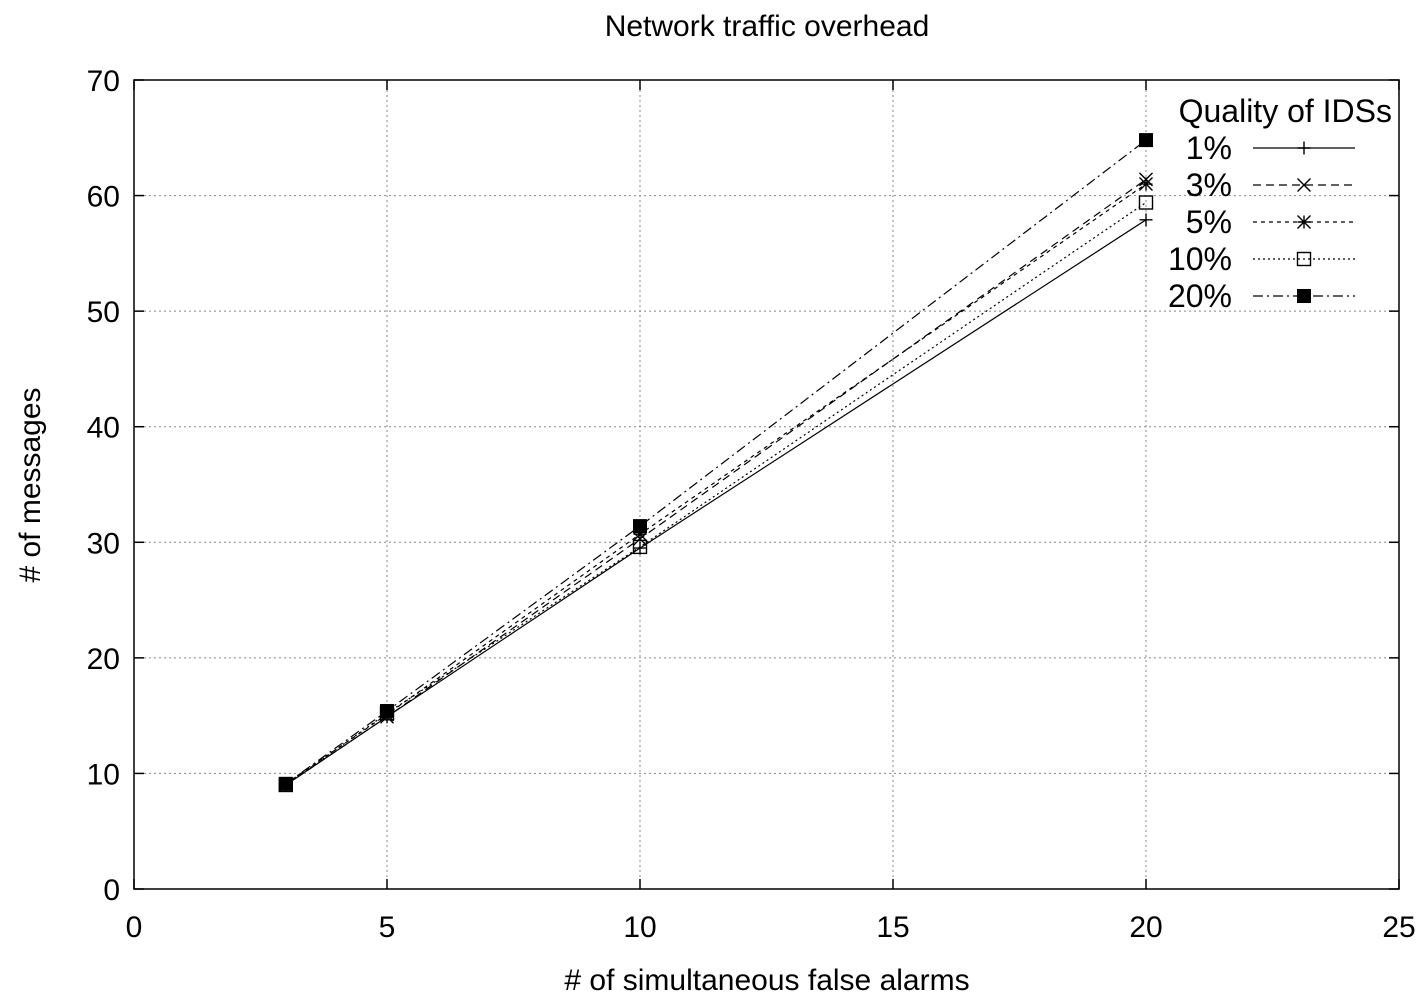  I want to click on x-tick-label: 5, so click(387, 927).